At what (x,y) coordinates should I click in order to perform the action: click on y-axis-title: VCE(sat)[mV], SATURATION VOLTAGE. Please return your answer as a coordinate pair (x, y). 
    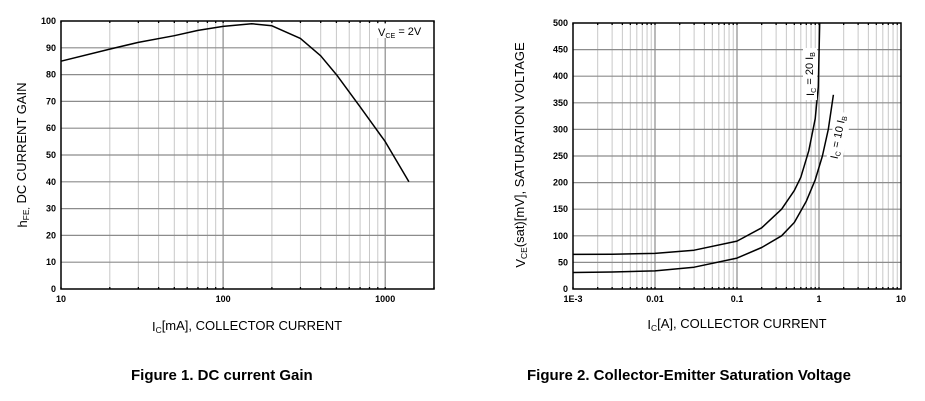
    Looking at the image, I should click on (520, 155).